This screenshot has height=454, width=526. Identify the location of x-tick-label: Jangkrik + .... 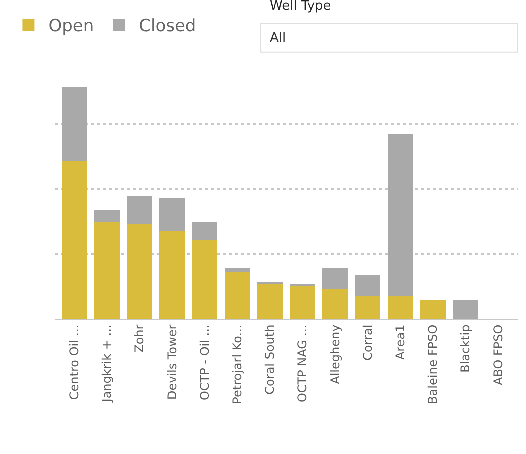
(107, 364).